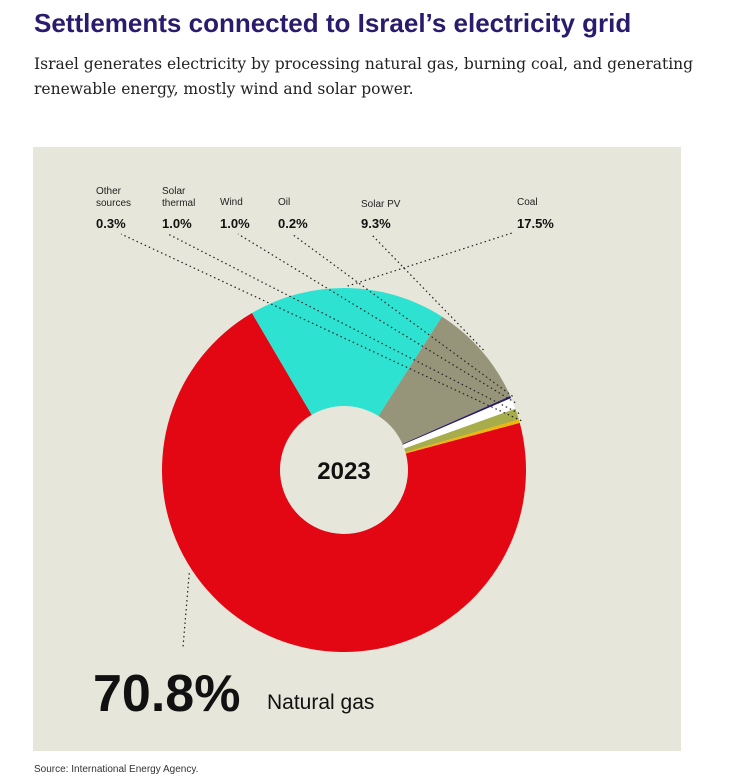  I want to click on leader-coal, so click(430, 259).